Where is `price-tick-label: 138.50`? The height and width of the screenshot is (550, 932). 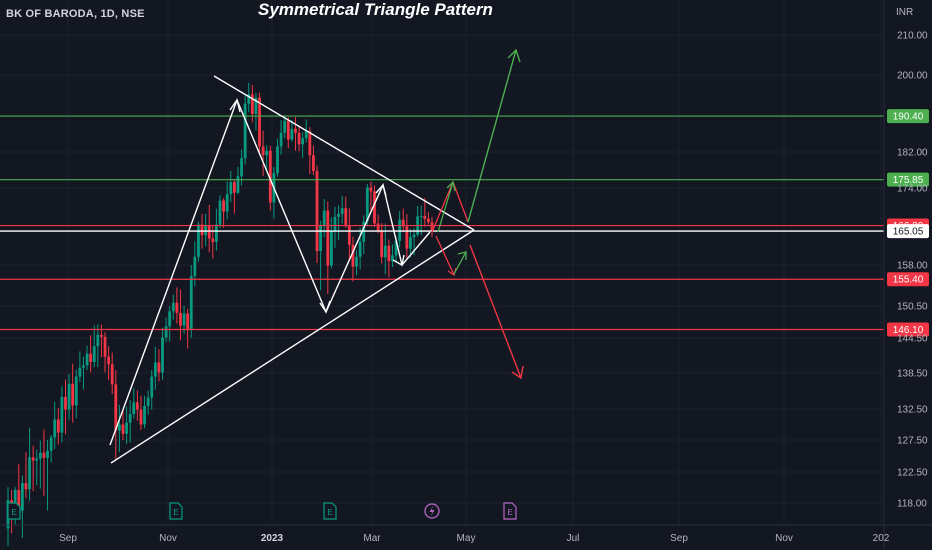 price-tick-label: 138.50 is located at coordinates (912, 374).